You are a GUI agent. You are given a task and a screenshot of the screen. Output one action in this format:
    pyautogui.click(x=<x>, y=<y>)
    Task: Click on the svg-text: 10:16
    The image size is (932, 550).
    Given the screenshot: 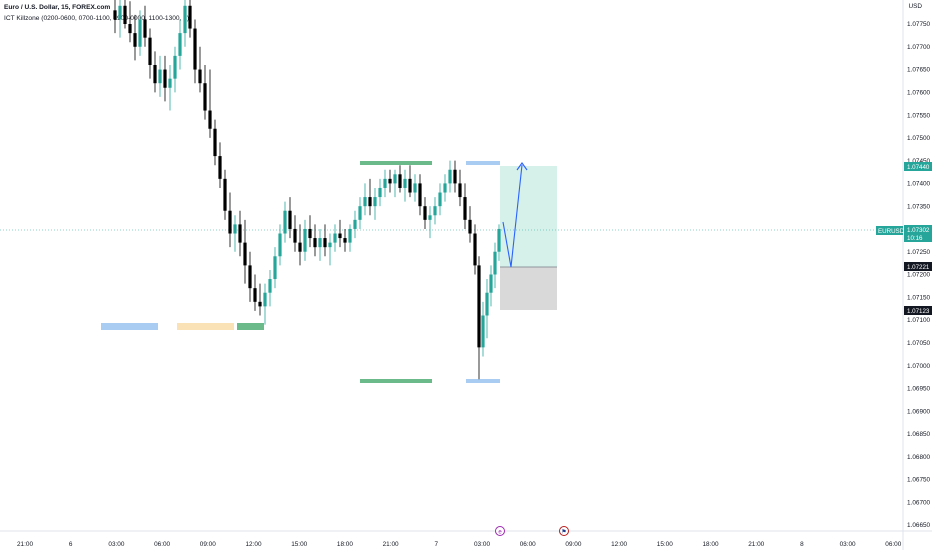 What is the action you would take?
    pyautogui.click(x=915, y=238)
    